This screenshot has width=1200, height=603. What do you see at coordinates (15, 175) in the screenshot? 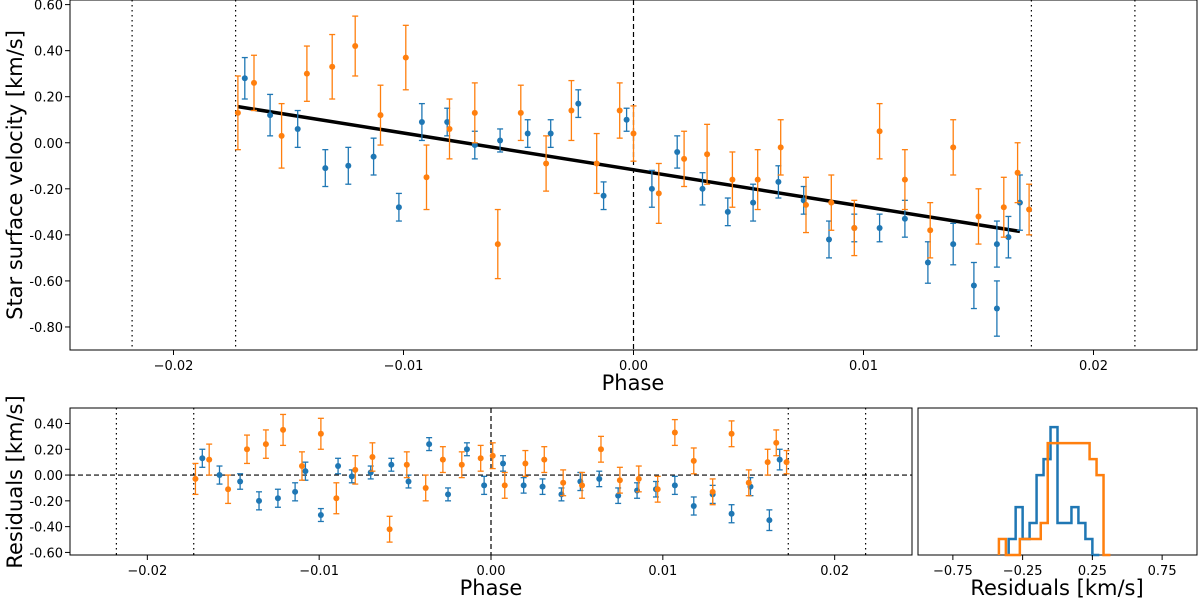
I see `velocity-y-axis-label: Star surface velocity [km/s]` at bounding box center [15, 175].